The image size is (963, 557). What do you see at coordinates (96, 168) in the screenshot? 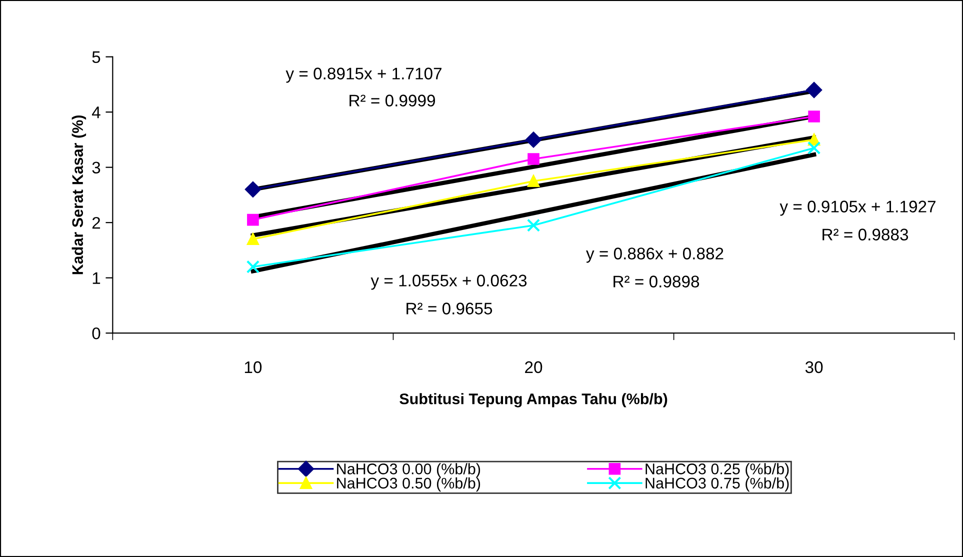
I see `y-tick-label: 3` at bounding box center [96, 168].